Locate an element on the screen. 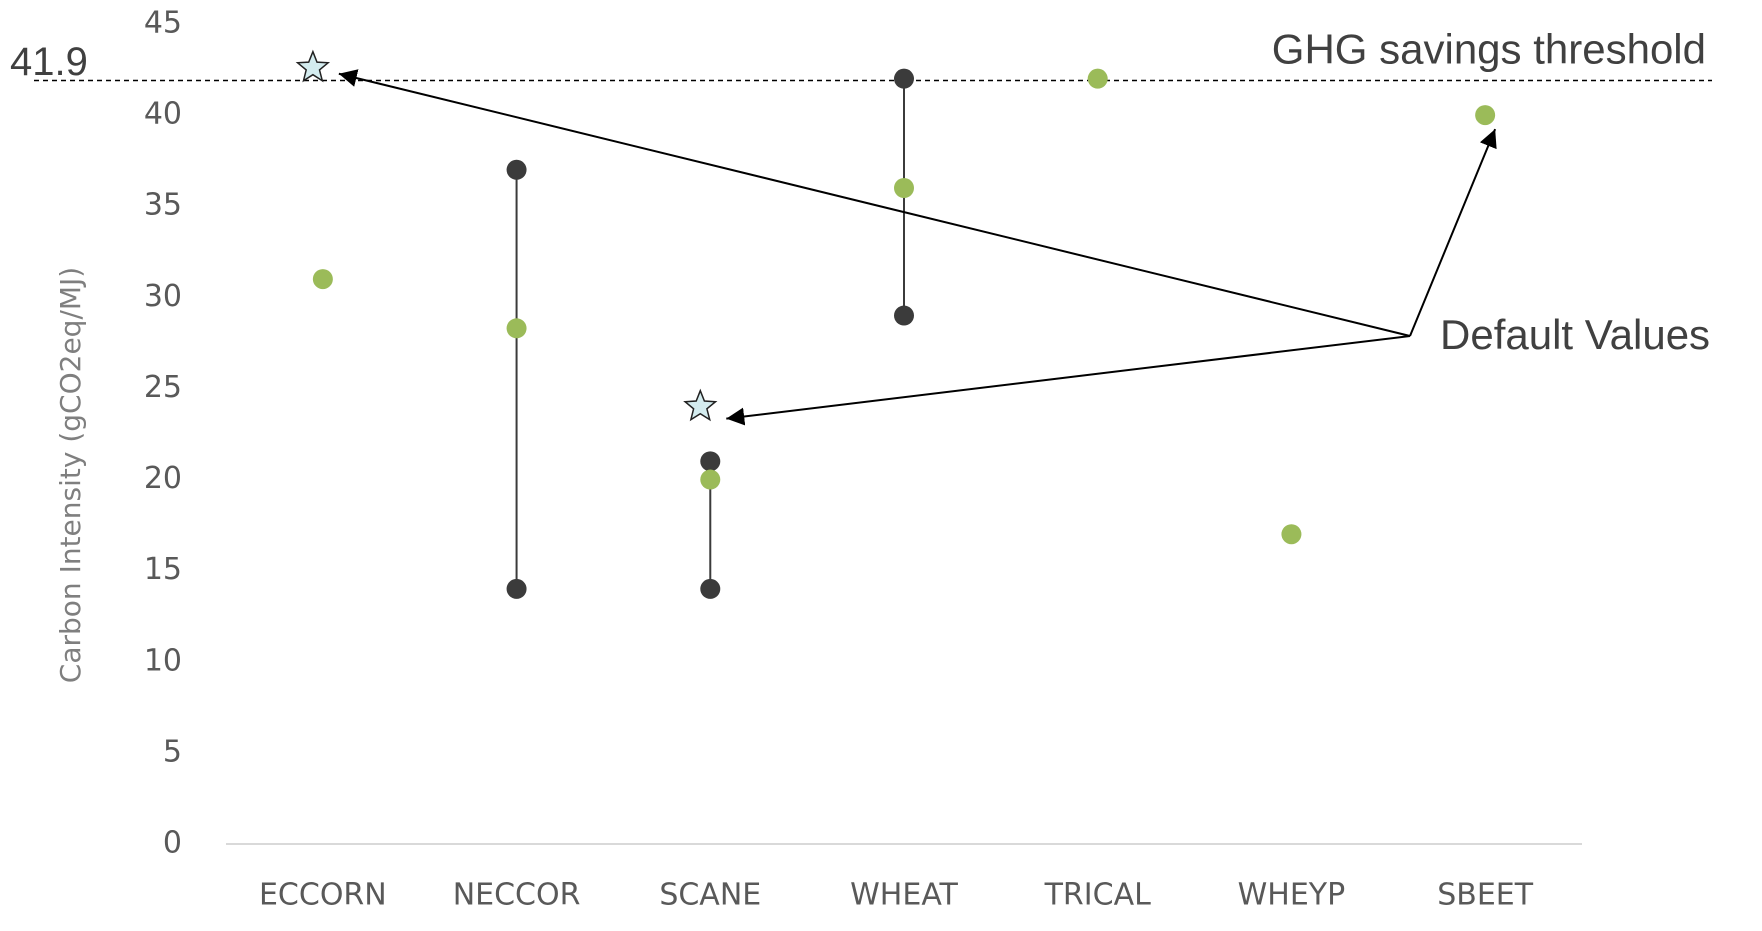  y-tick-label: 35 is located at coordinates (163, 205).